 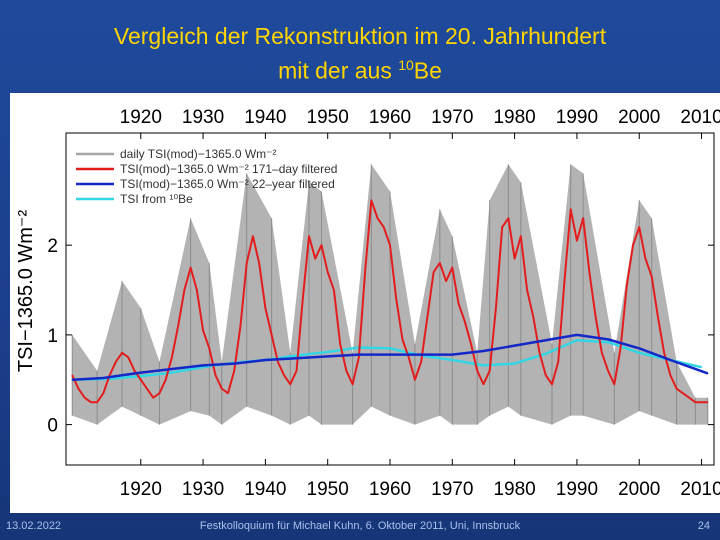 What do you see at coordinates (514, 117) in the screenshot?
I see `x-tick-label-top: 1980` at bounding box center [514, 117].